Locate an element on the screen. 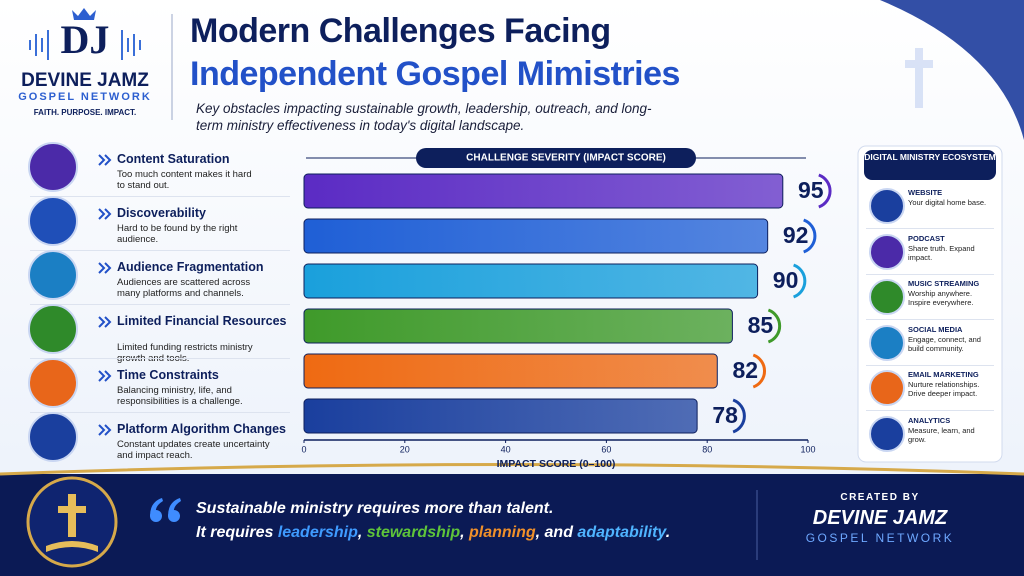 The height and width of the screenshot is (576, 1024). ecosystem-description: Worship anywhere. Inspire everywhere. is located at coordinates (941, 298).